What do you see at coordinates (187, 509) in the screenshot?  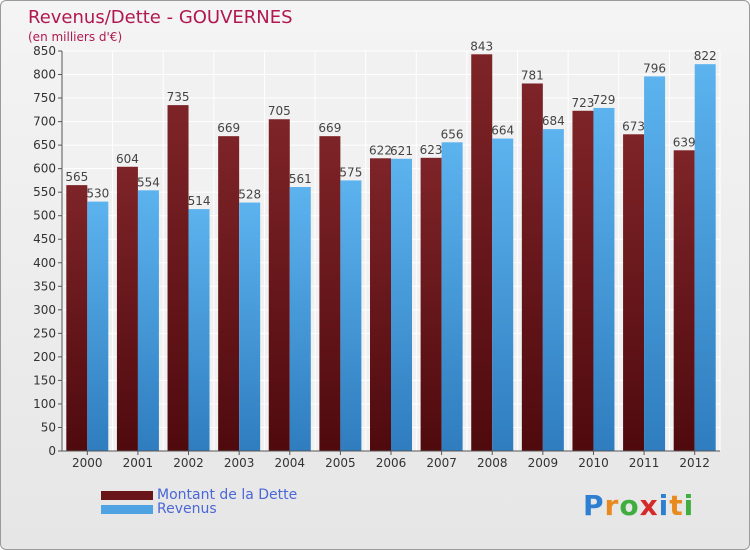 I see `legend-label-revenue: Revenus` at bounding box center [187, 509].